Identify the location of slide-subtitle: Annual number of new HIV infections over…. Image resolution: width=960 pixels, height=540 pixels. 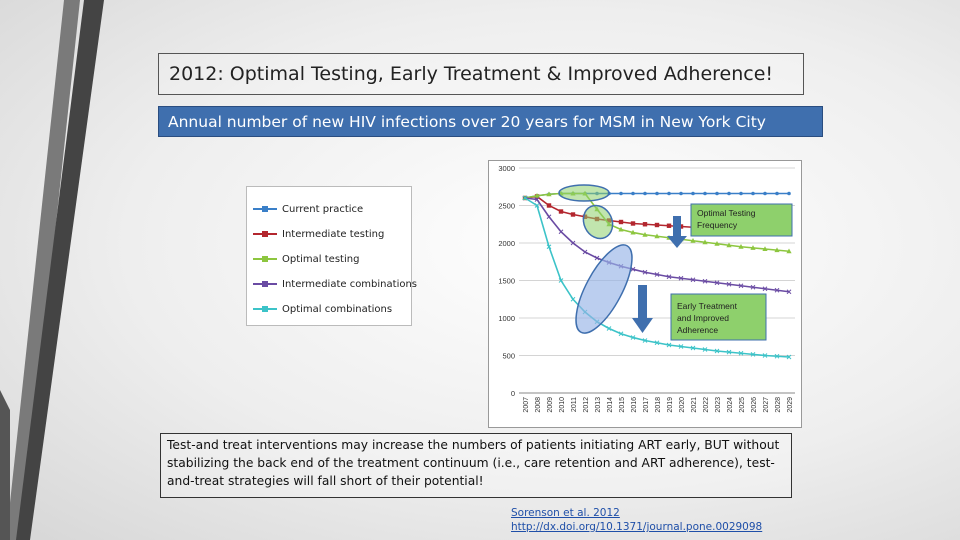
(490, 121).